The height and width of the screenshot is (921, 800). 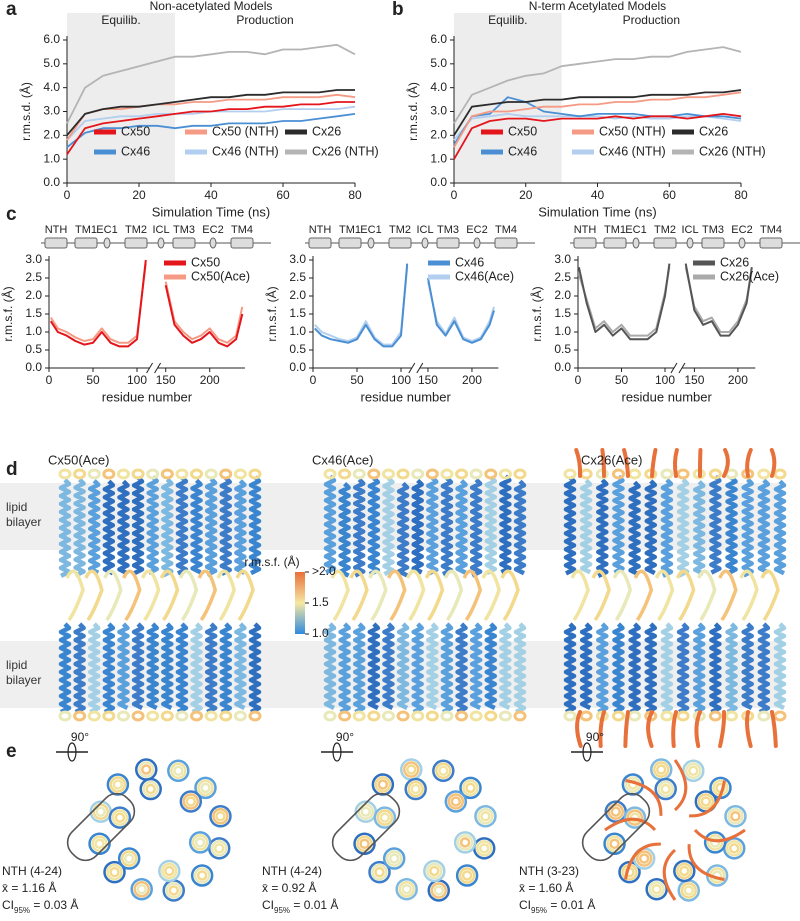 I want to click on x-axis-label: residue number, so click(x=406, y=396).